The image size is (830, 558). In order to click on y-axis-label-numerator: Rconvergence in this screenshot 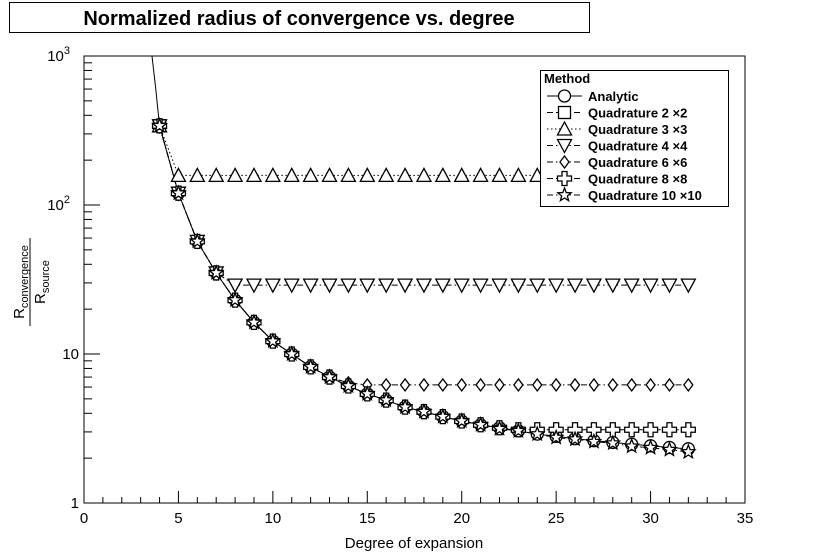, I will do `click(21, 282)`.